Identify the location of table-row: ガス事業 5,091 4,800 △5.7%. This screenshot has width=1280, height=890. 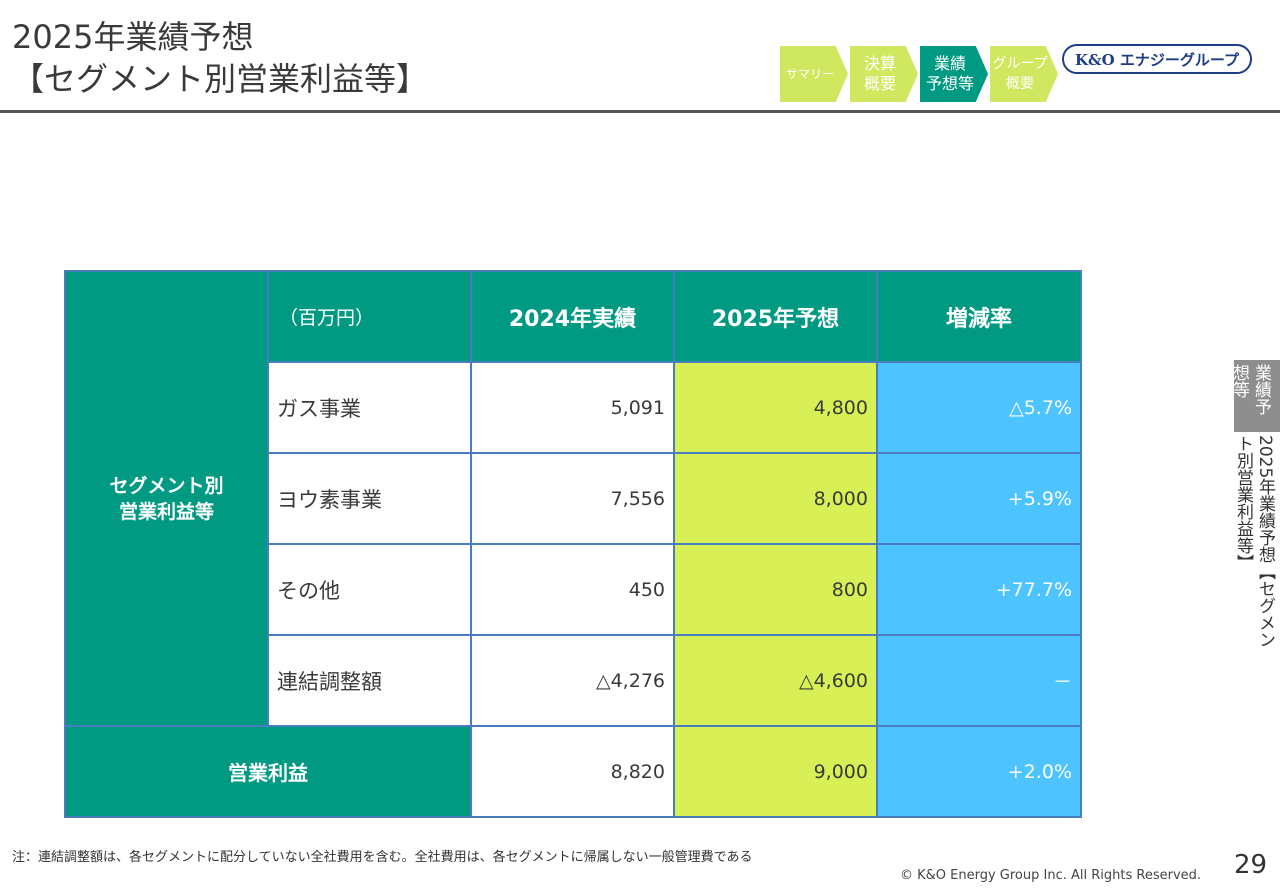
(573, 407).